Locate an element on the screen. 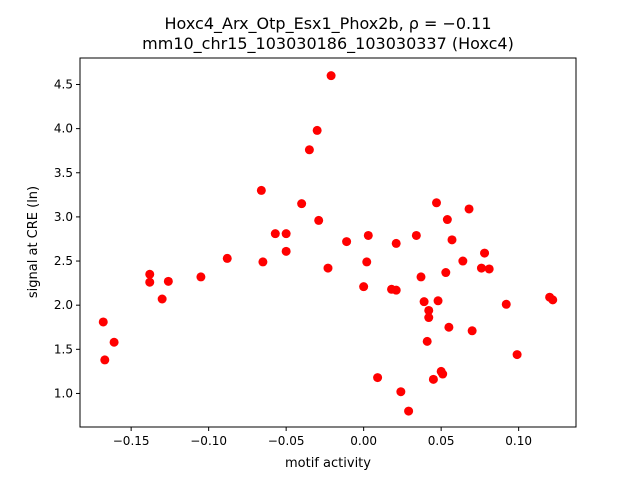 This screenshot has height=480, width=640. chart-title-line2: mm10_chr15_103030186_103030337 (Hoxc4) is located at coordinates (328, 44).